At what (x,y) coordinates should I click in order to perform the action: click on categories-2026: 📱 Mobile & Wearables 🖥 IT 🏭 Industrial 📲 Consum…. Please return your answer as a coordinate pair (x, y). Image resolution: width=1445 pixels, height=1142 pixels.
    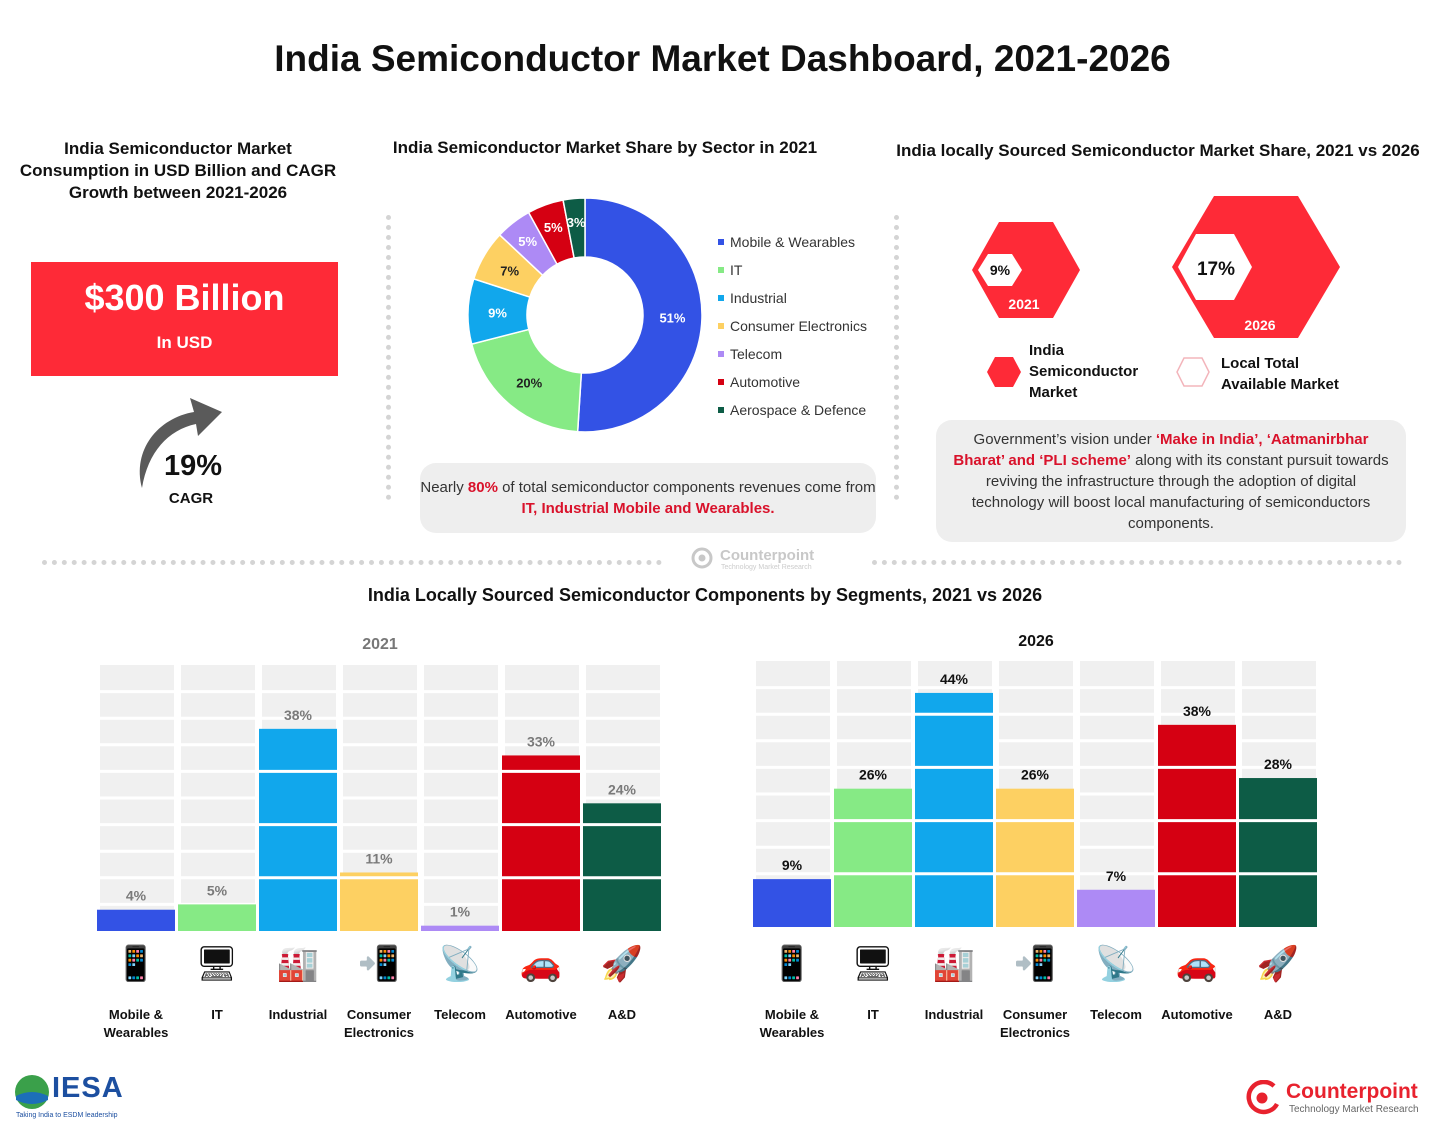
    Looking at the image, I should click on (1034, 995).